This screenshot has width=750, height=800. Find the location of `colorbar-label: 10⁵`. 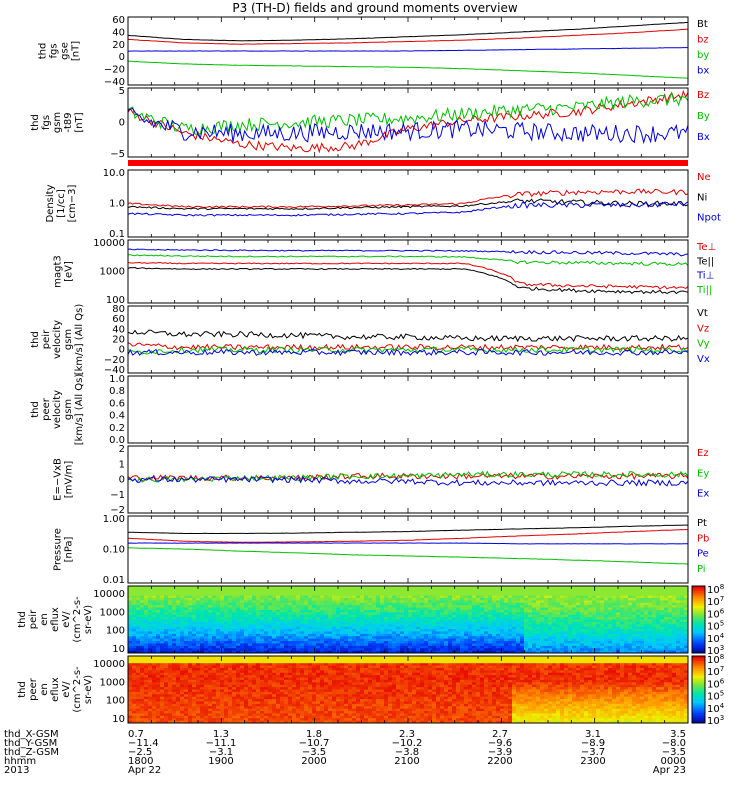

colorbar-label: 10⁵ is located at coordinates (715, 626).